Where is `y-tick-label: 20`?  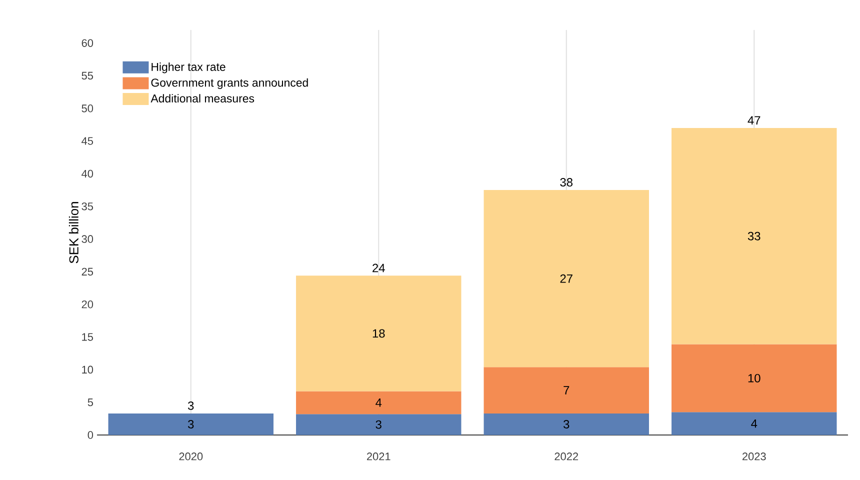
y-tick-label: 20 is located at coordinates (88, 304).